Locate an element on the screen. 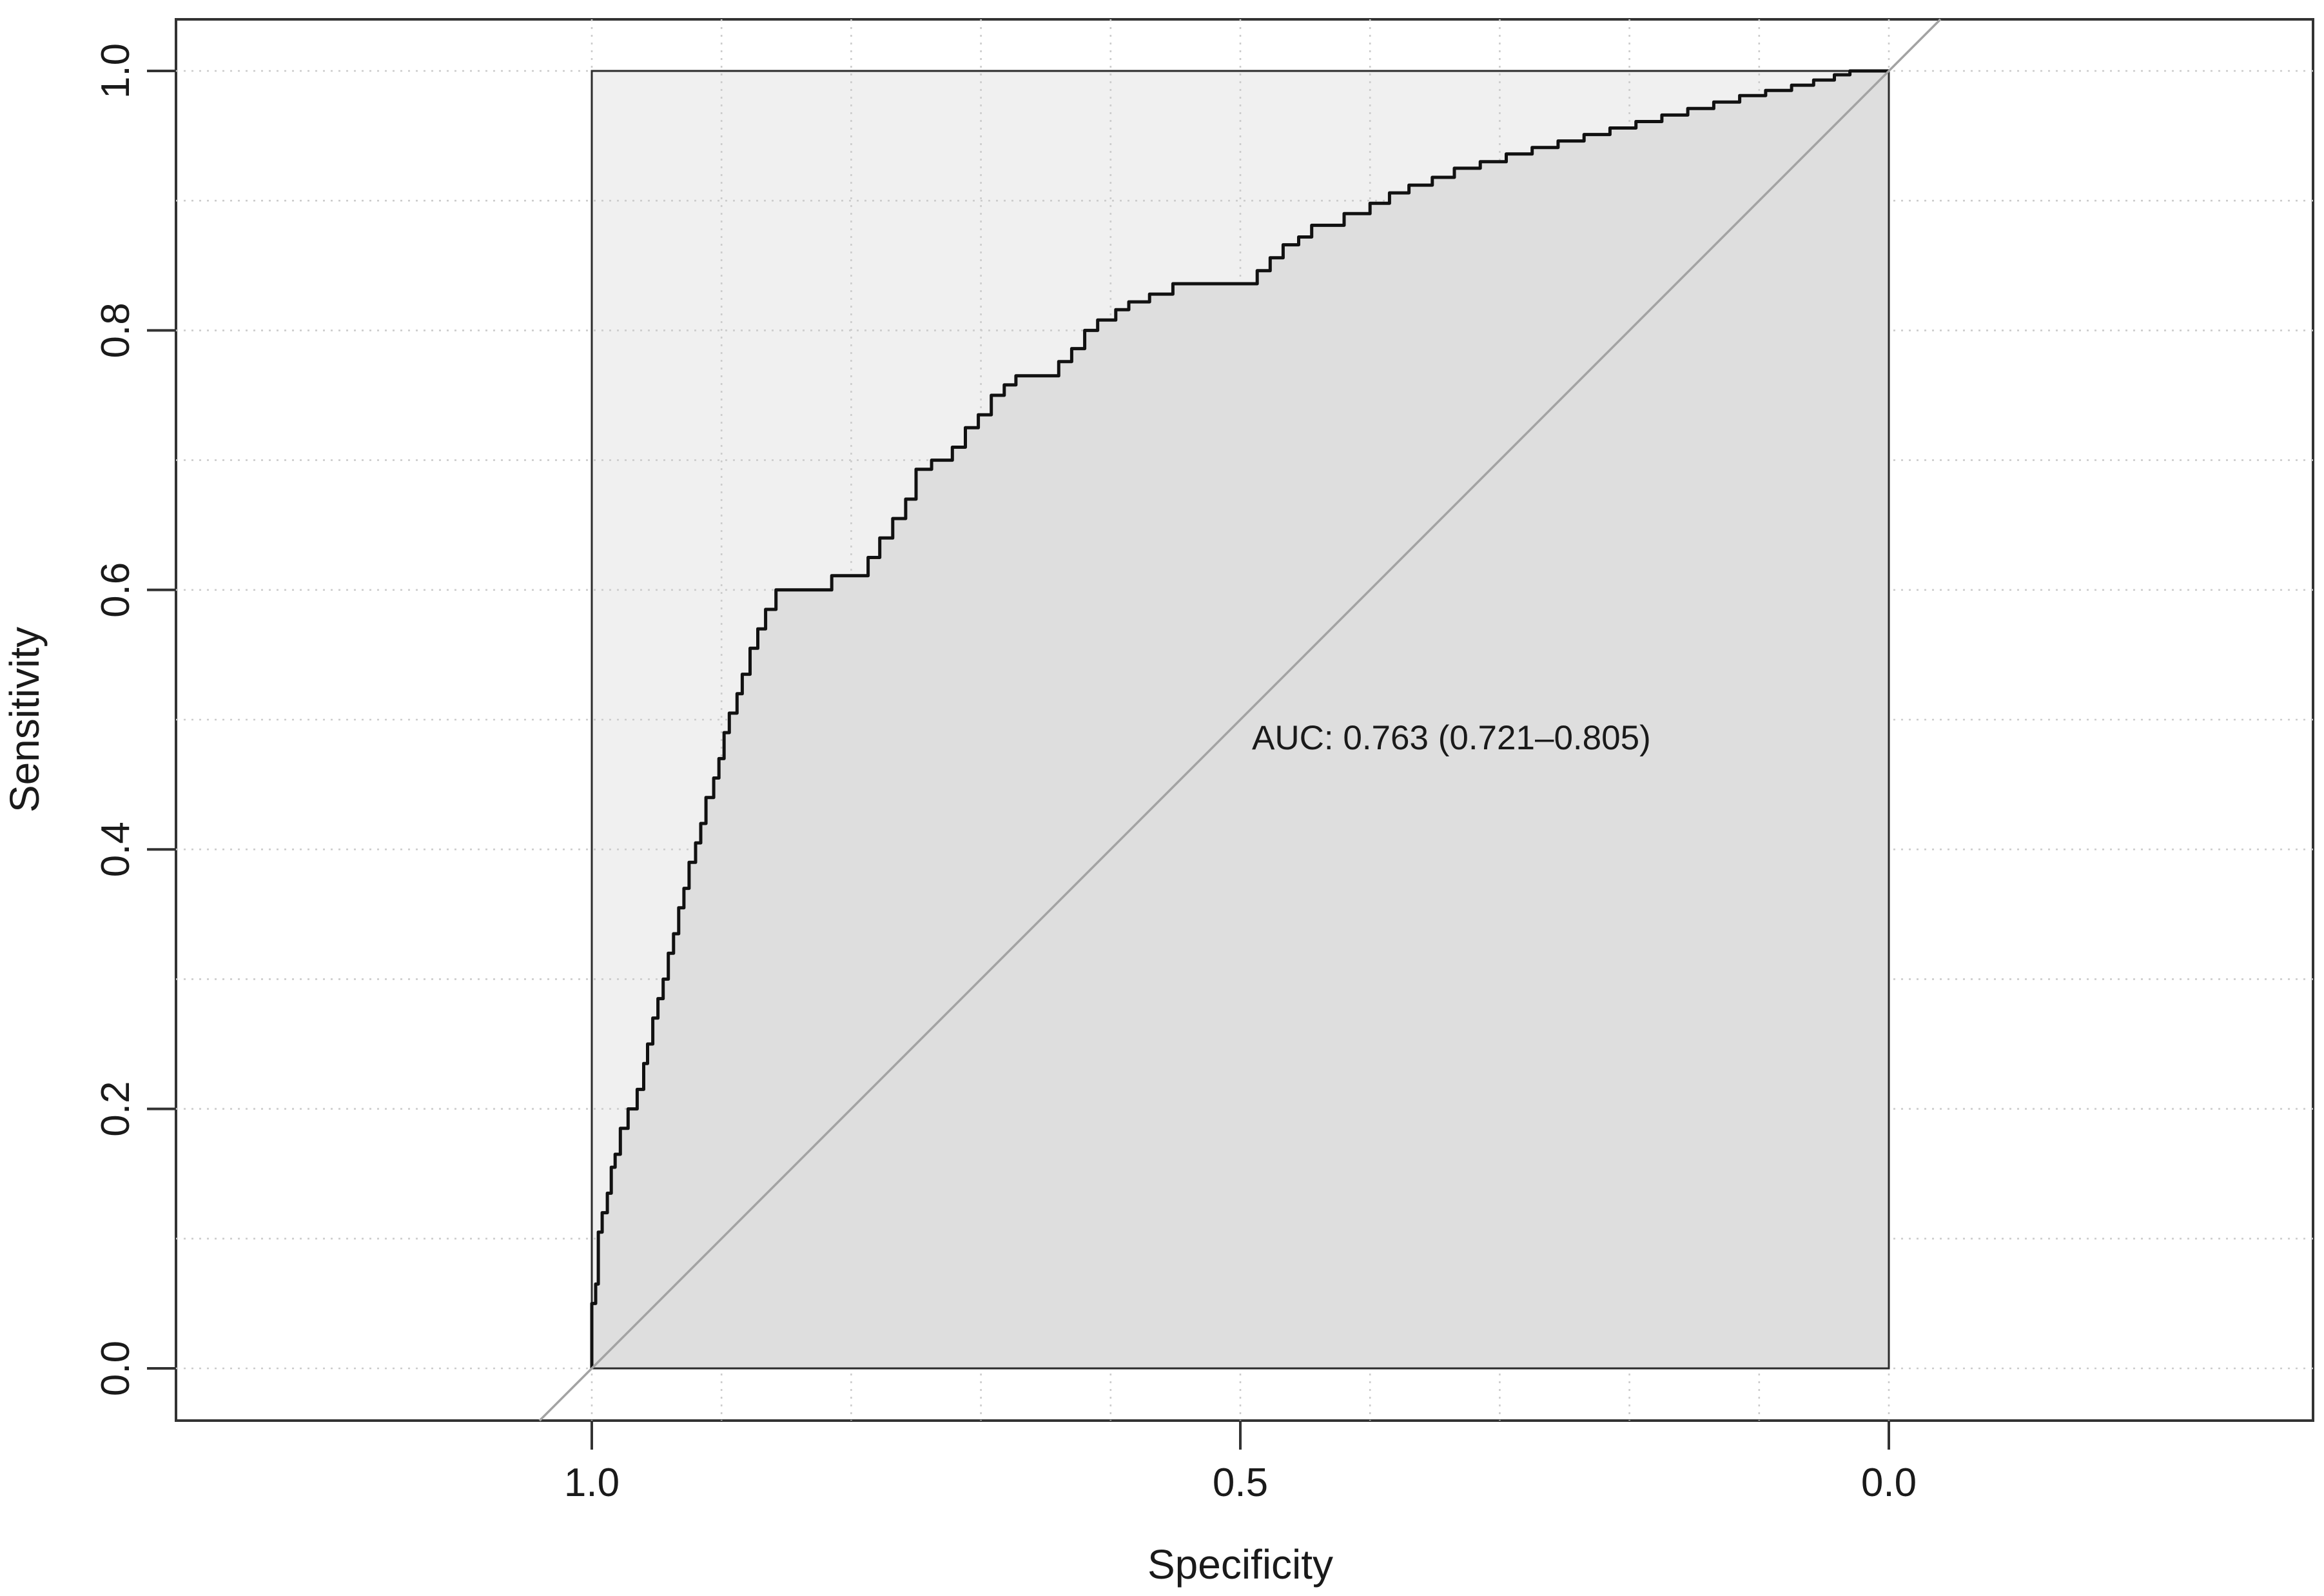  auc-annotation: AUC: 0.763 (0.721–0.805) is located at coordinates (1451, 738).